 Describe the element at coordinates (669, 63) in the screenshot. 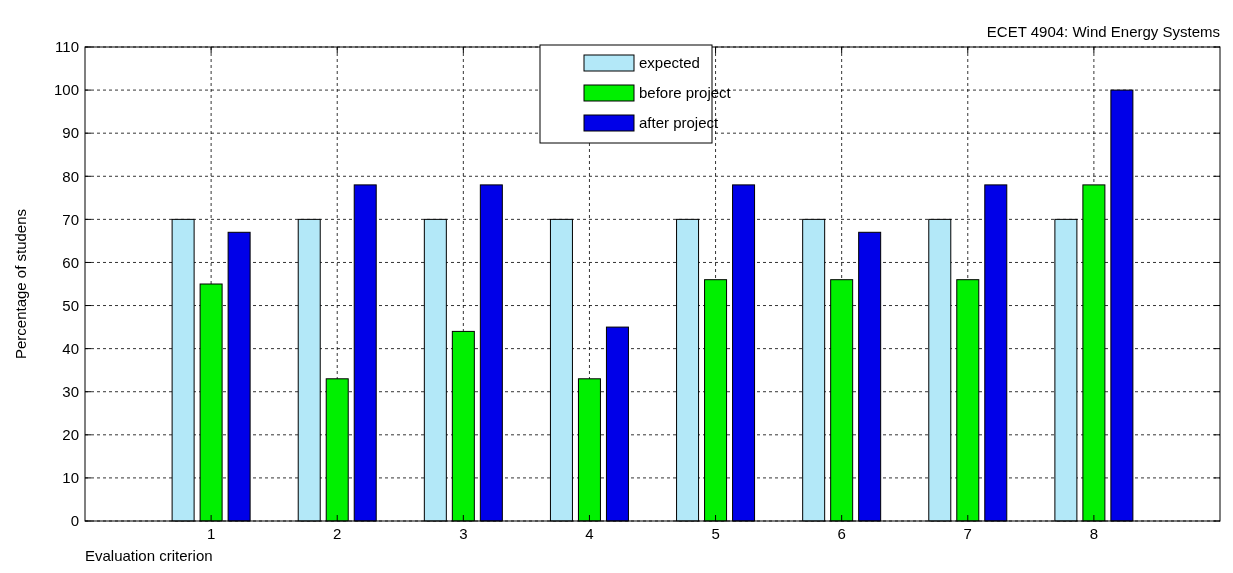

I see `legend-label: expected` at that location.